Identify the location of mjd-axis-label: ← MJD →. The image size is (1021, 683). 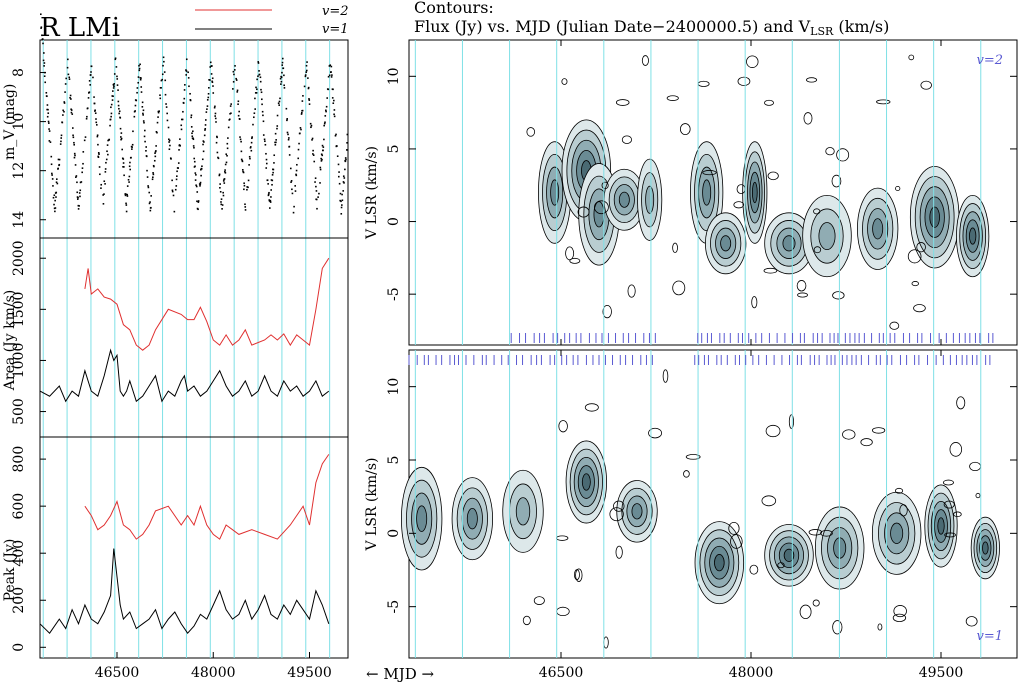
(400, 674).